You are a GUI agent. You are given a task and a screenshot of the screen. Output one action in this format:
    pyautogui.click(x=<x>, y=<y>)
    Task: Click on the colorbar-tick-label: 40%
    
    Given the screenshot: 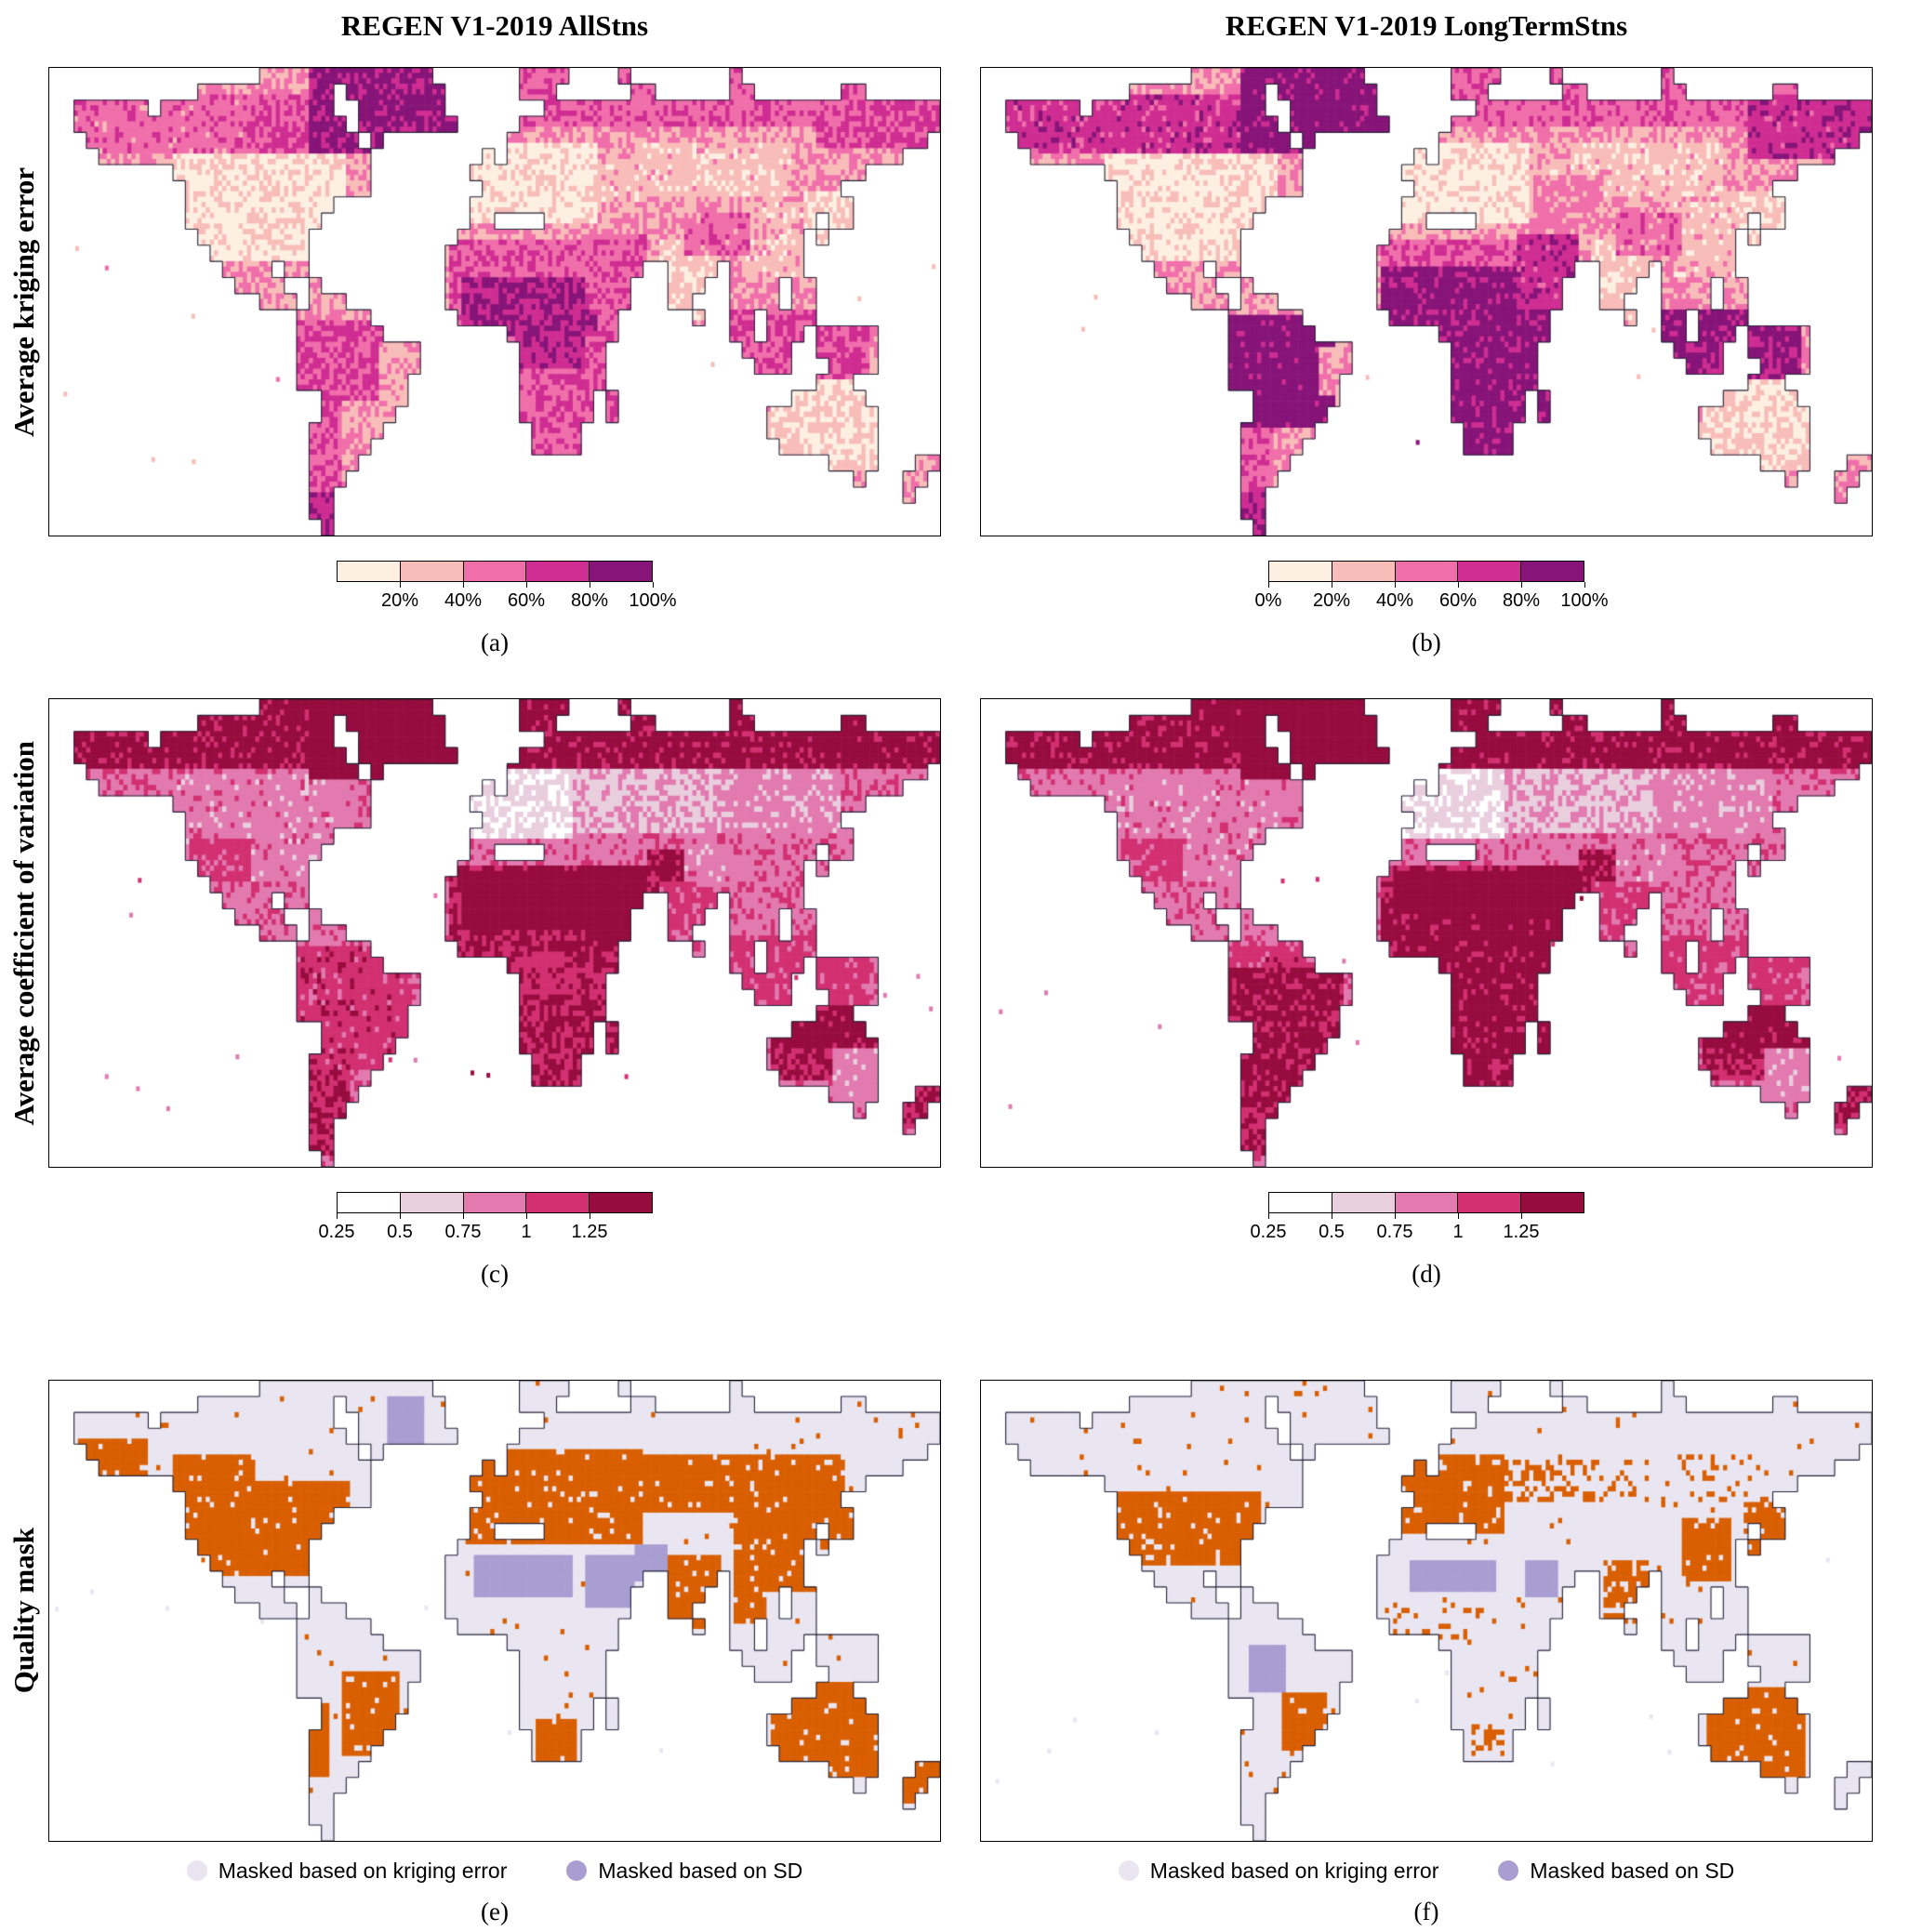 What is the action you would take?
    pyautogui.click(x=1394, y=600)
    